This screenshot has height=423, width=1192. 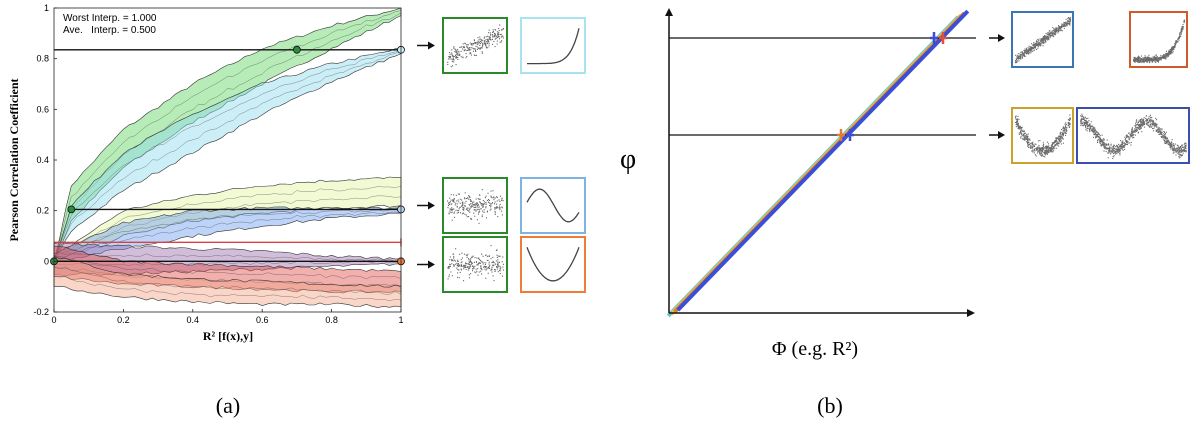 What do you see at coordinates (41, 312) in the screenshot?
I see `y-tick-label: -0.2` at bounding box center [41, 312].